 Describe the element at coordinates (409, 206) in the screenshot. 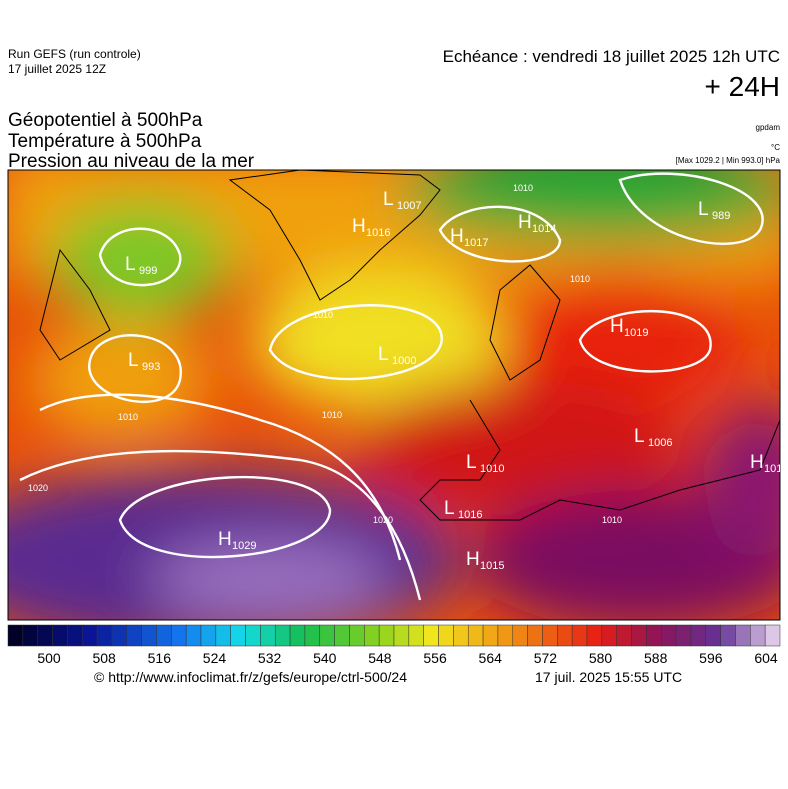

I see `pressure-center-value: 1007` at that location.